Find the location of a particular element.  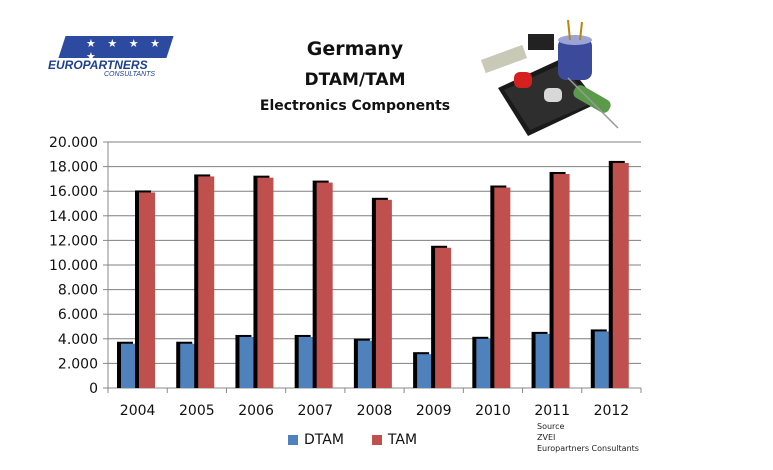

legend: DTAM TAM is located at coordinates (366, 440).